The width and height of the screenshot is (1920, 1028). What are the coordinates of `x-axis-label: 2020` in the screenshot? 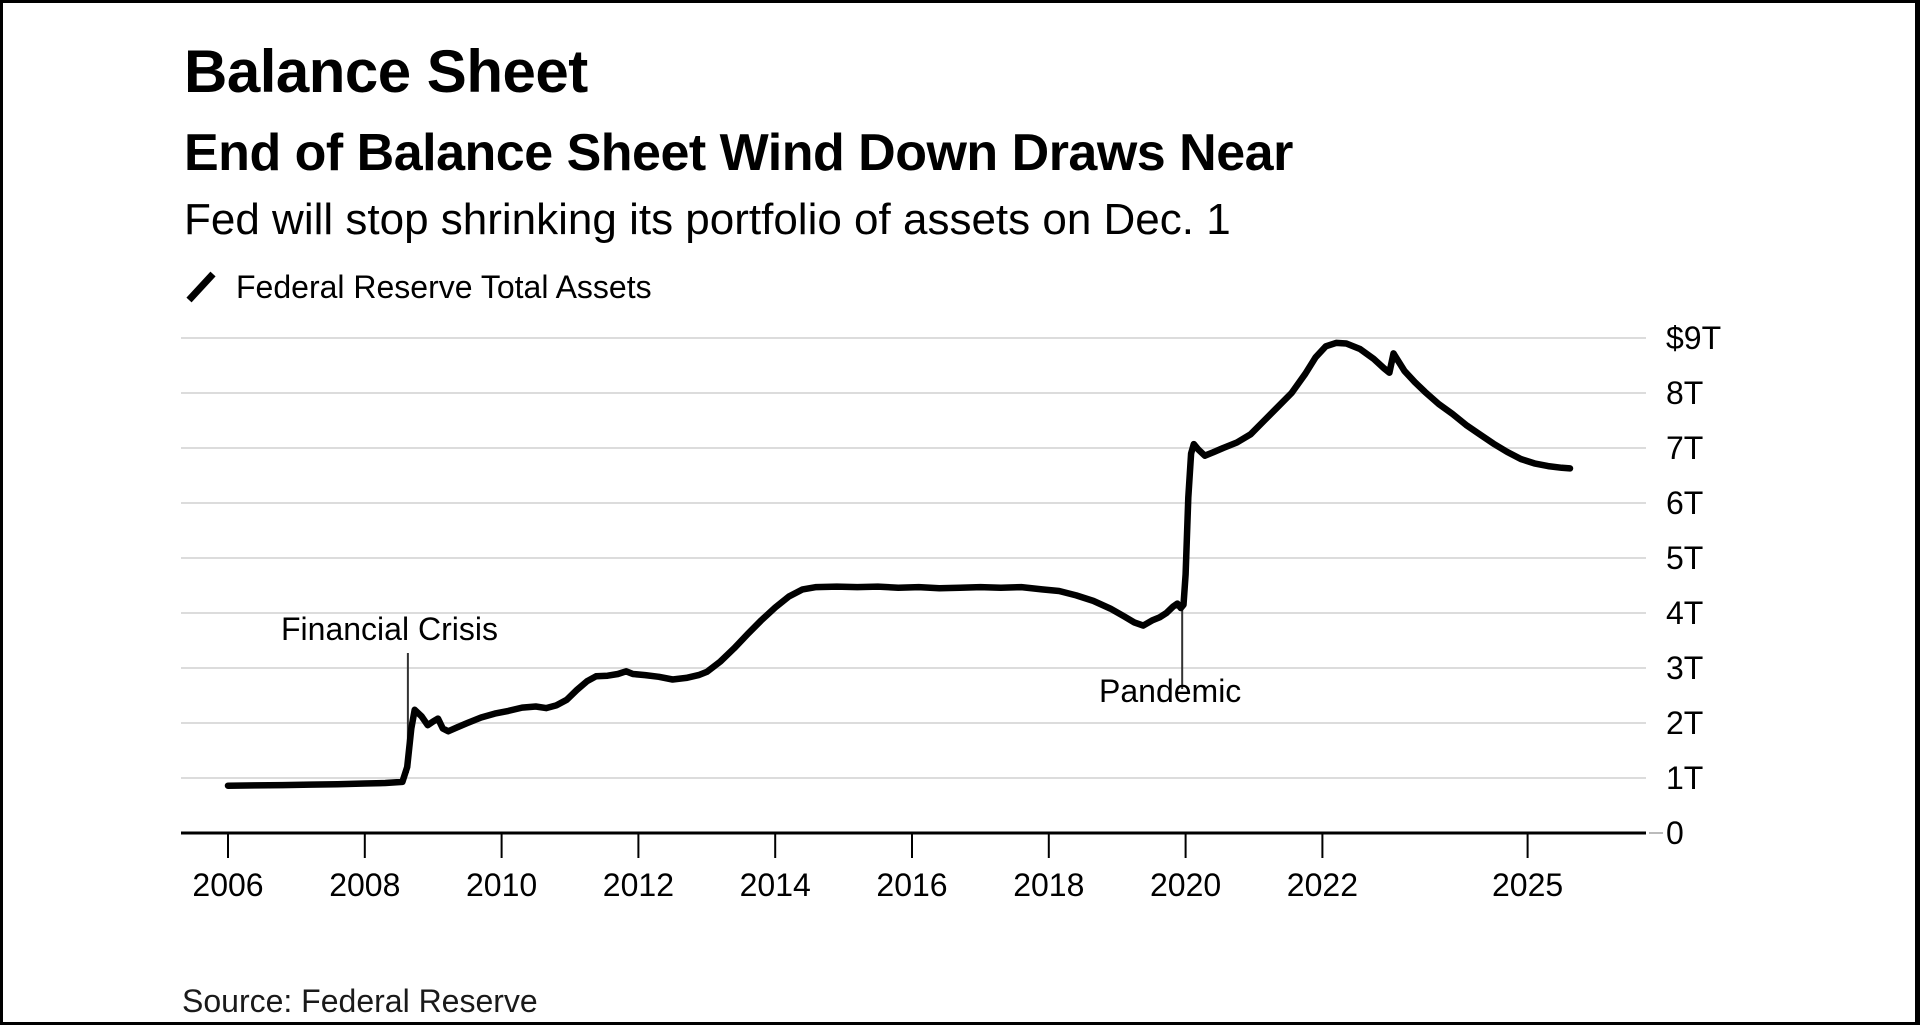 It's located at (1185, 885).